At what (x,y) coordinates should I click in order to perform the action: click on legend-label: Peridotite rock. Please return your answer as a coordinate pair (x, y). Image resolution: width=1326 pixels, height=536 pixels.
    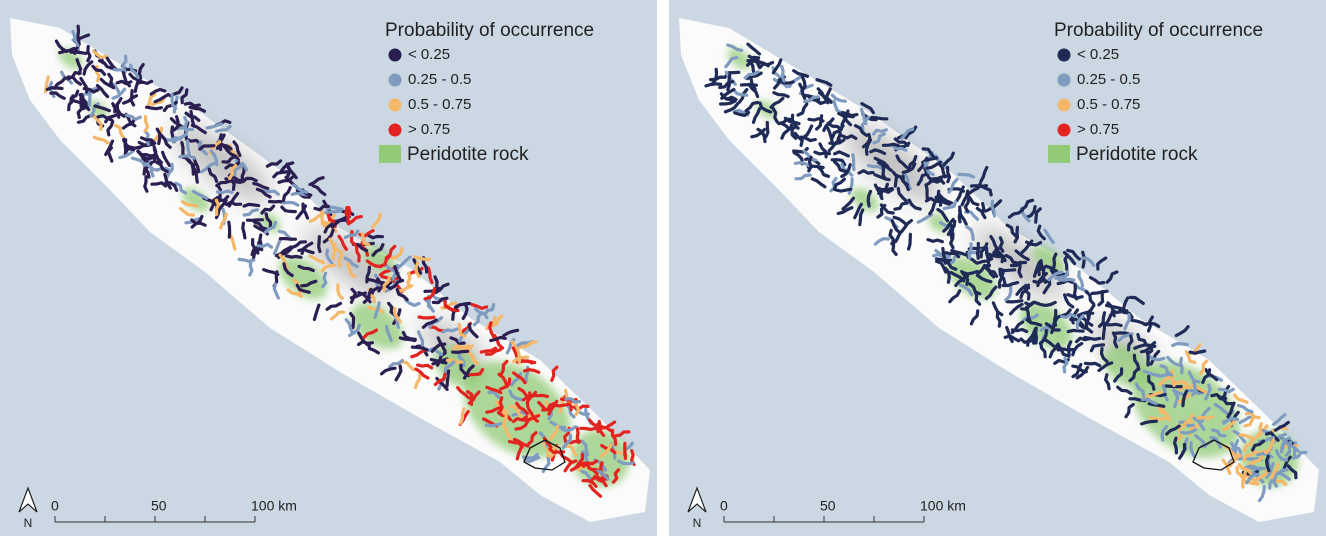
    Looking at the image, I should click on (1137, 154).